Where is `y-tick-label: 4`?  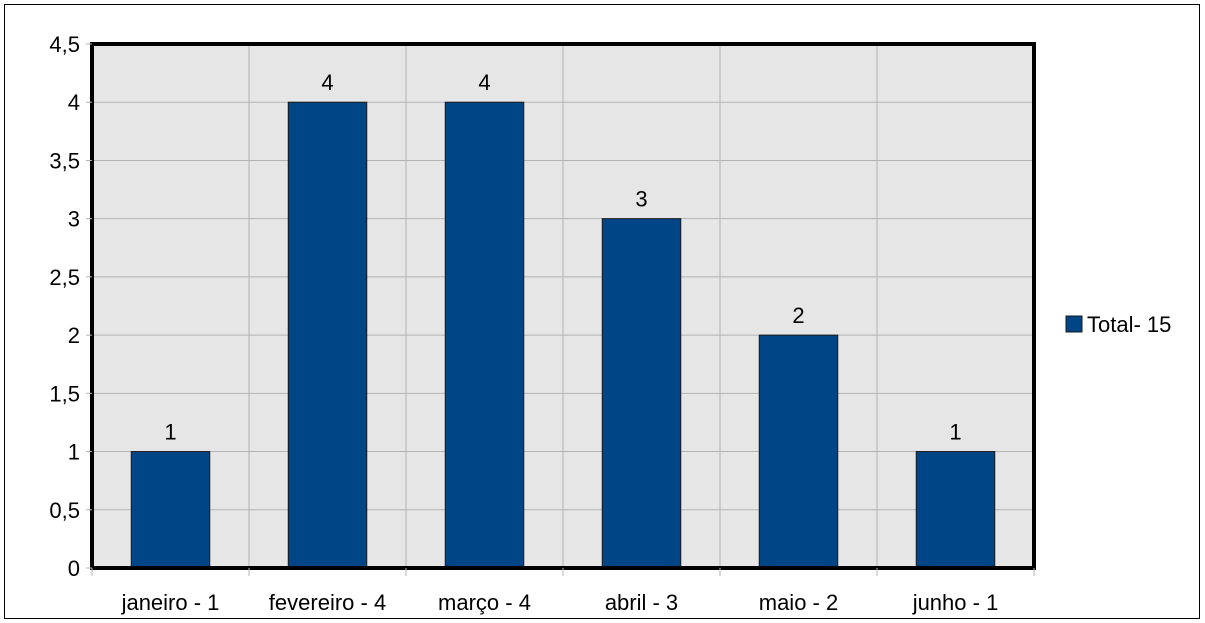
y-tick-label: 4 is located at coordinates (74, 102).